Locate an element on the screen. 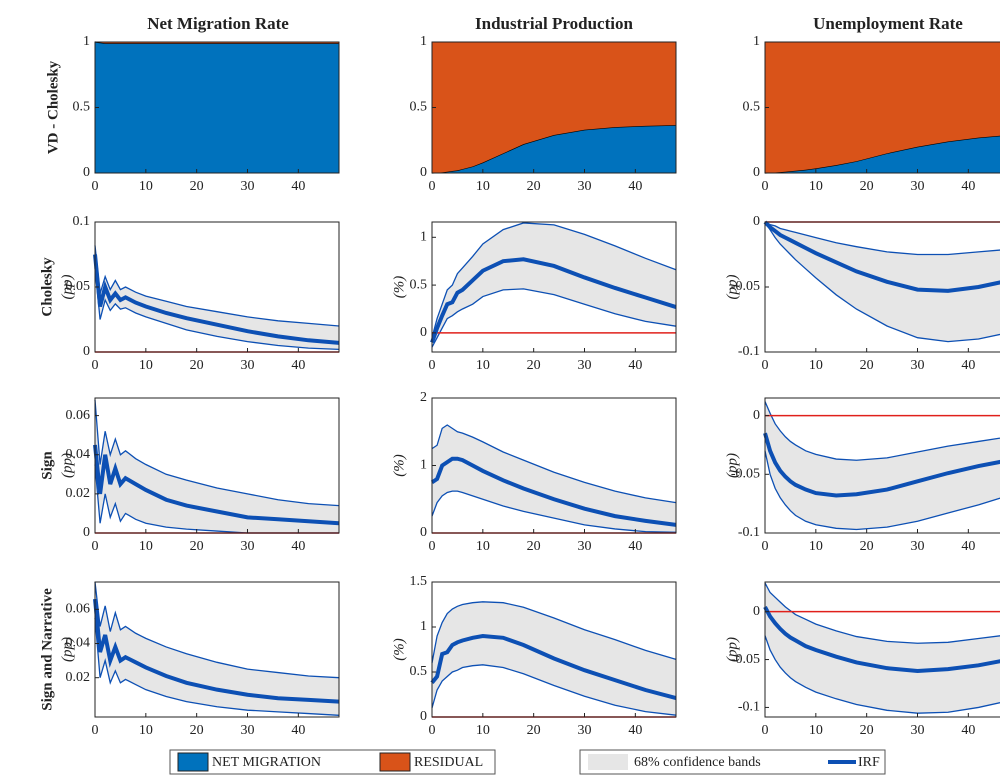 This screenshot has height=778, width=1000. panel: (%) 0 10 20 30 40 0 1 2 is located at coordinates (534, 472).